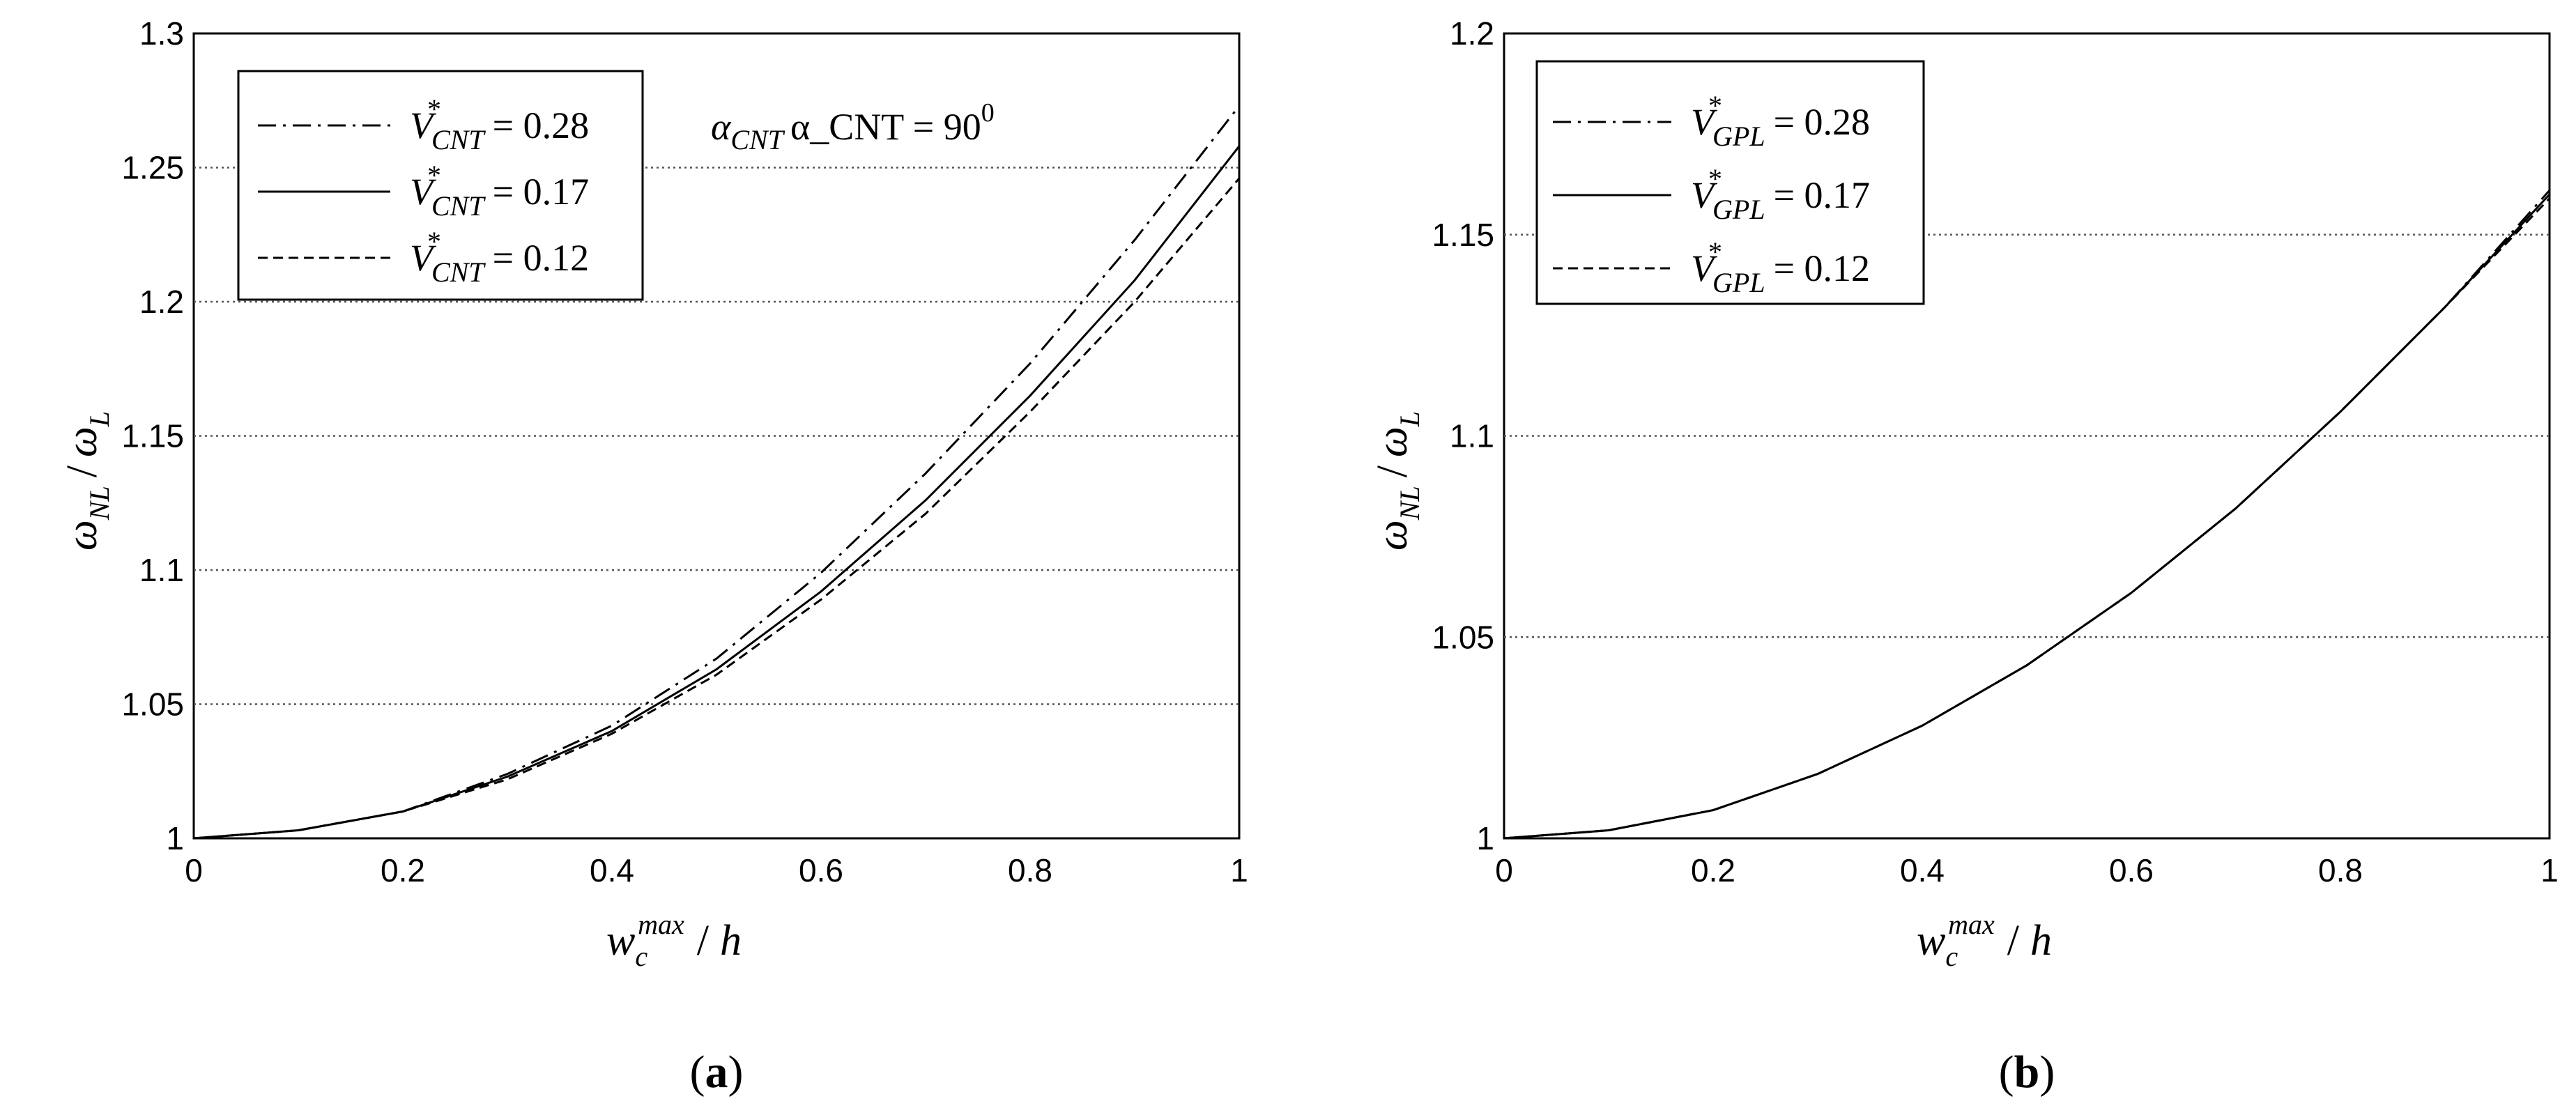  I want to click on legend-entry-1: V* GPL = 0.28, so click(1780, 121).